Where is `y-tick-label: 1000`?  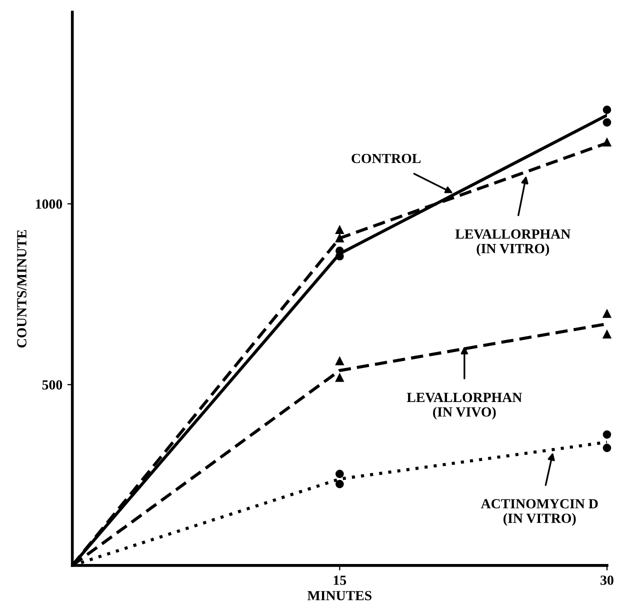 y-tick-label: 1000 is located at coordinates (49, 204).